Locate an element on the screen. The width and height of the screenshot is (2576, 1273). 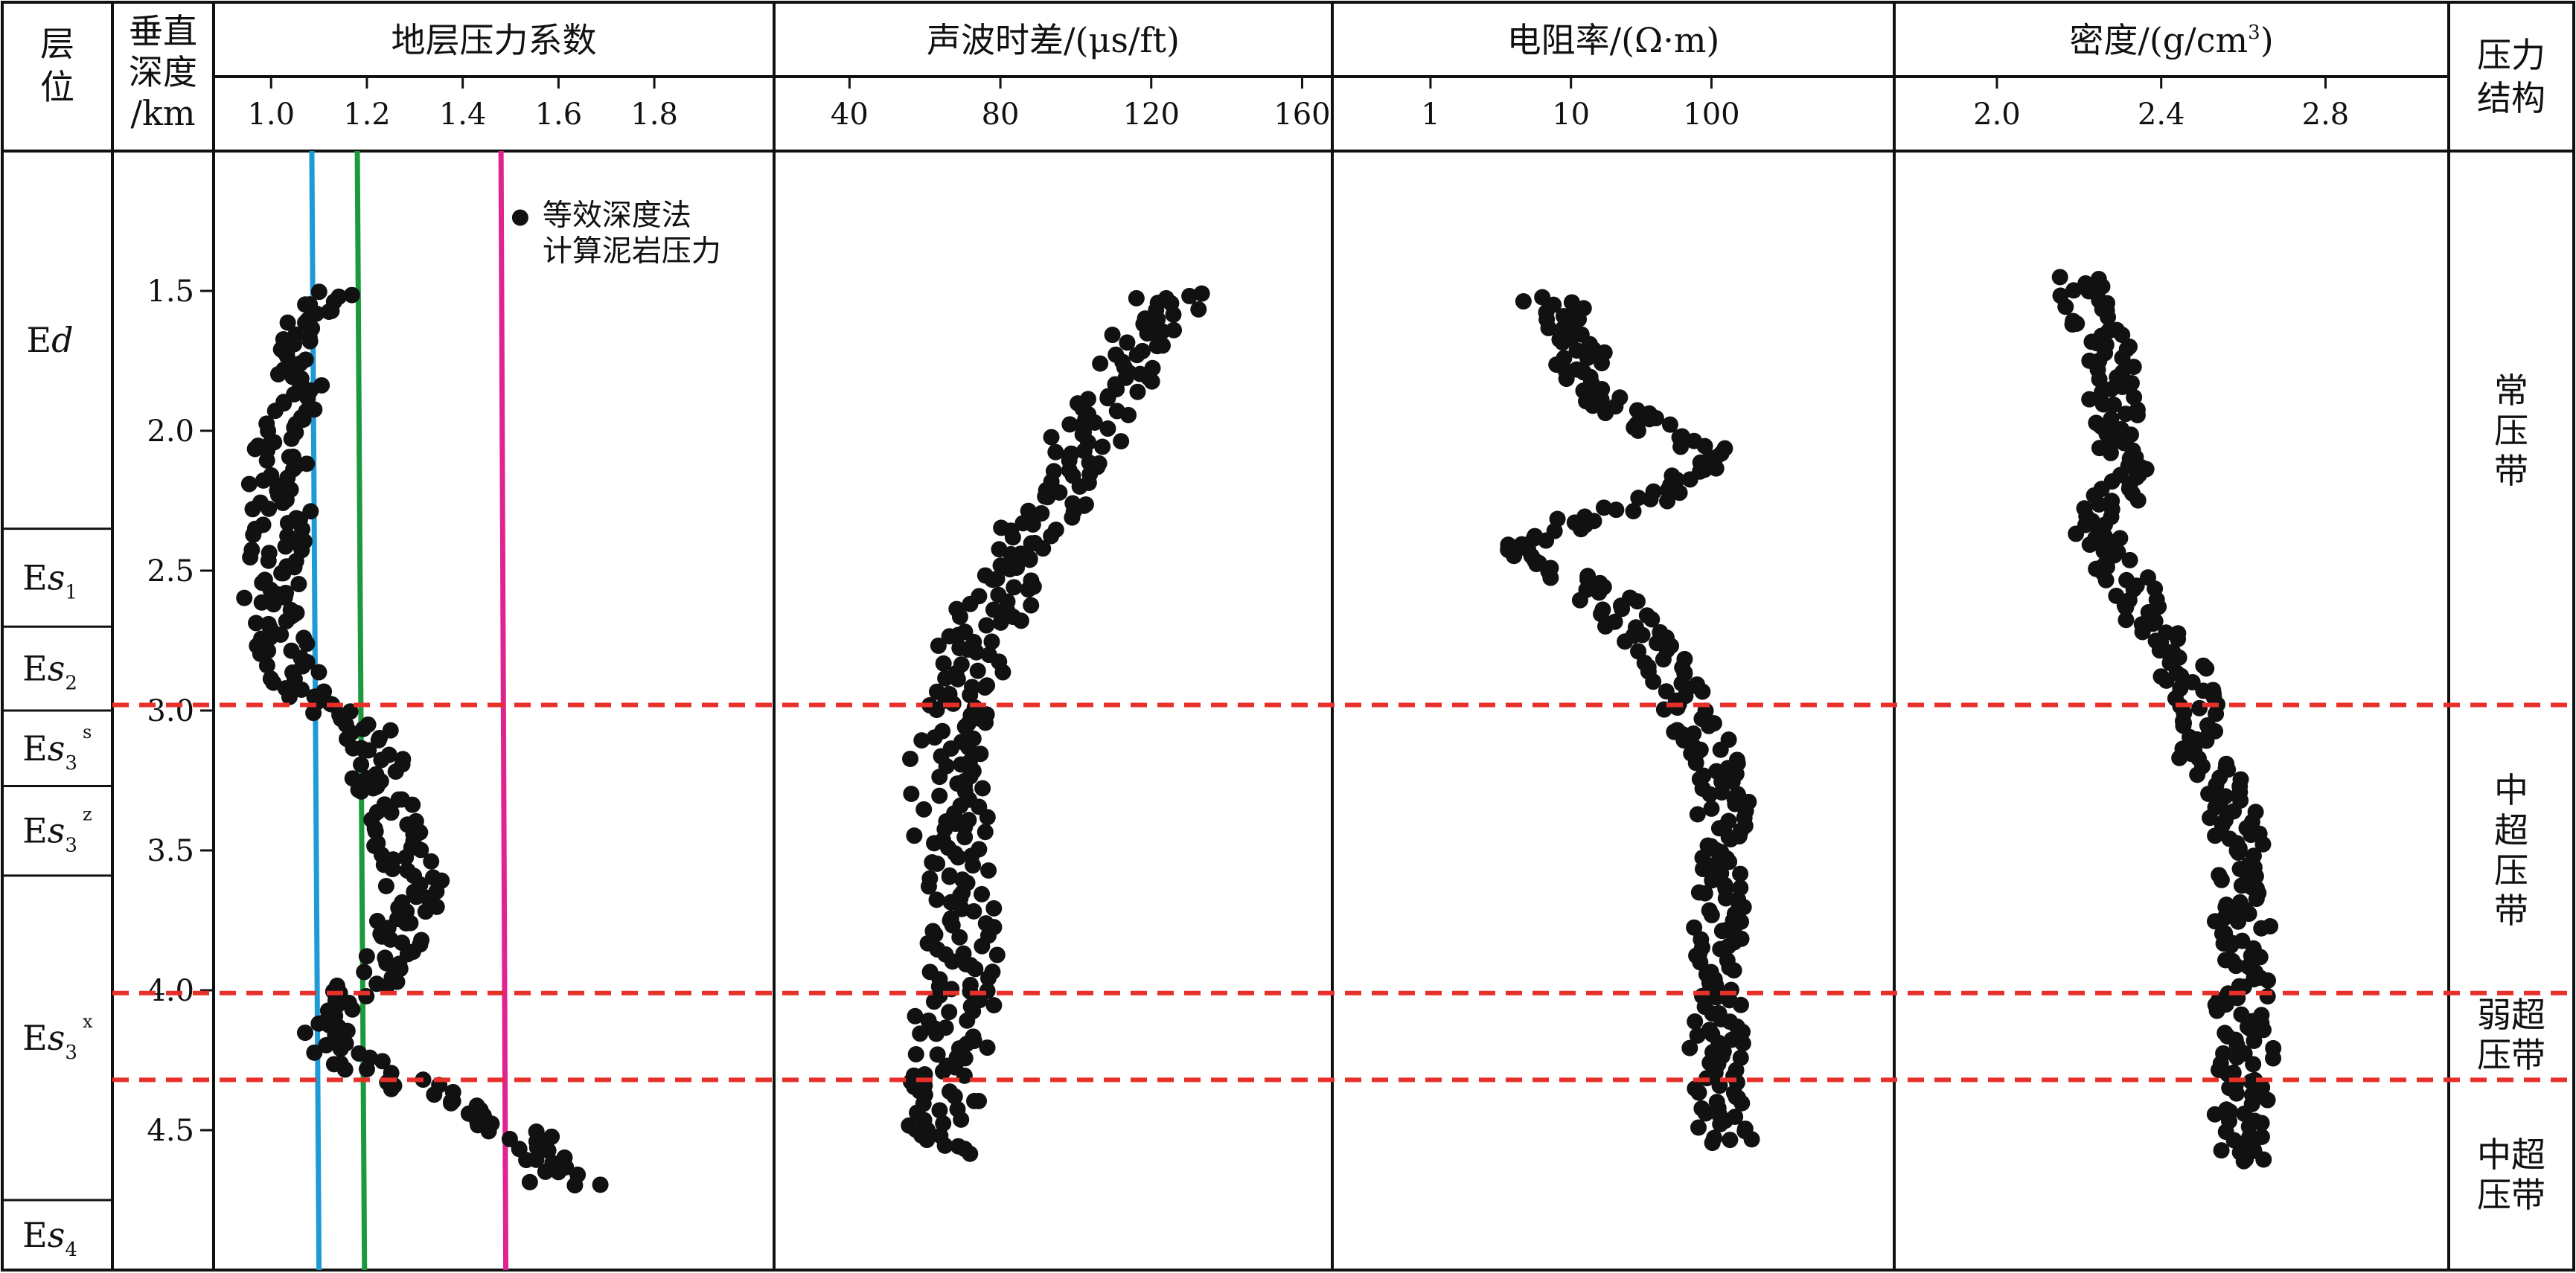
x-tick-label: 160 is located at coordinates (1301, 114).